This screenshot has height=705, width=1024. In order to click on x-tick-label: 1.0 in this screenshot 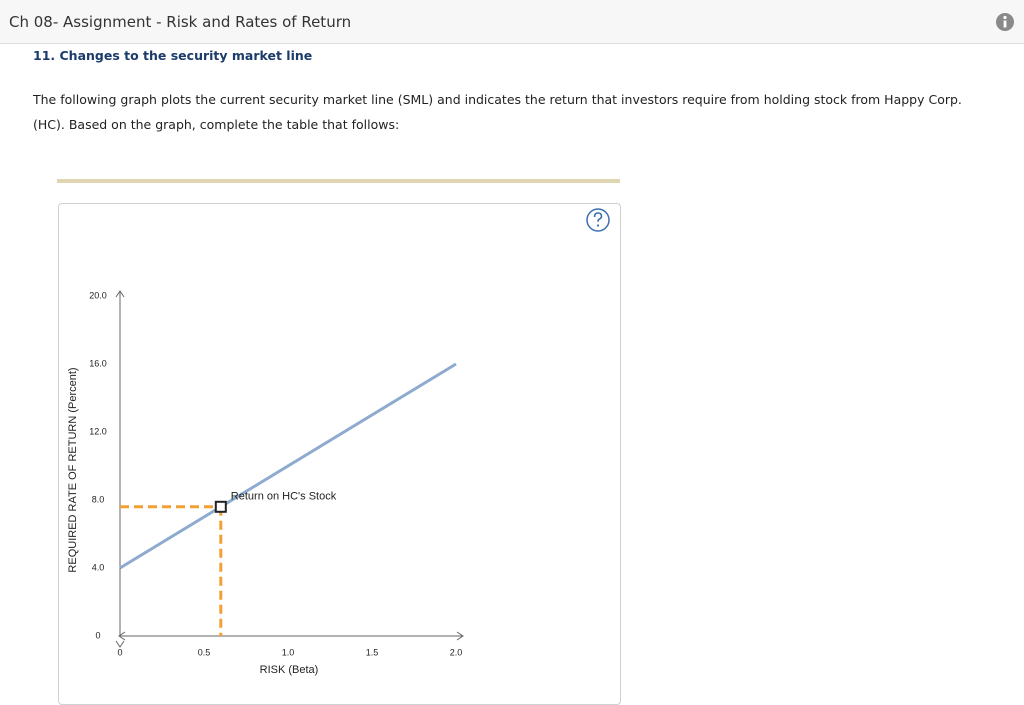, I will do `click(288, 652)`.